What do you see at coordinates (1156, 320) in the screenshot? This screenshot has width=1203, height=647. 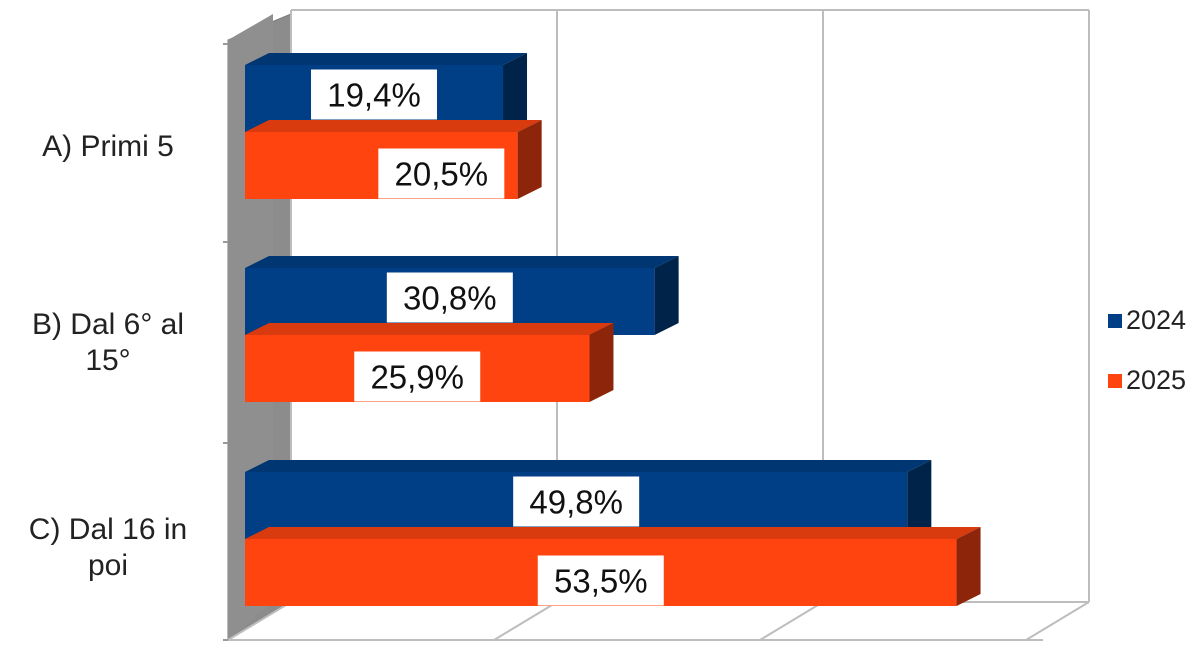 I see `legend-label: 2024` at bounding box center [1156, 320].